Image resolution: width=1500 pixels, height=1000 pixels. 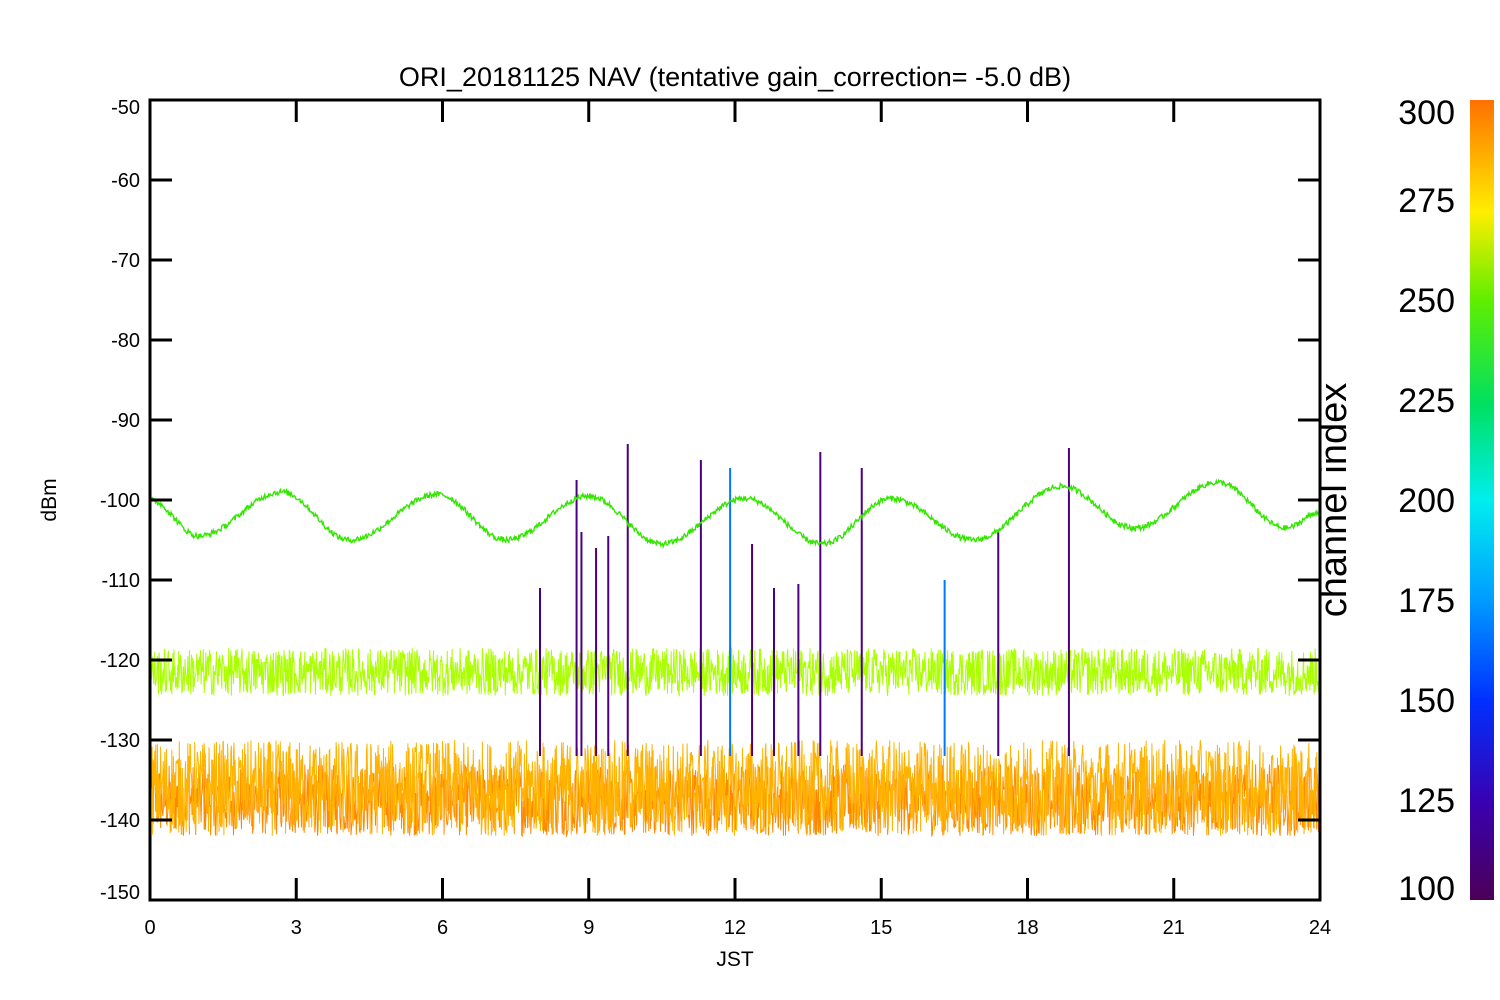 What do you see at coordinates (1426, 601) in the screenshot?
I see `colorbar-tick-label: 175` at bounding box center [1426, 601].